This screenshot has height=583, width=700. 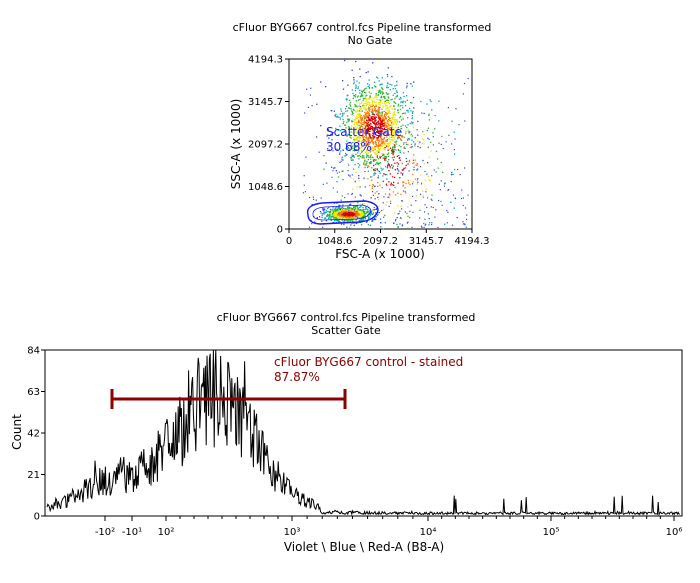 What do you see at coordinates (388, 527) in the screenshot?
I see `histogram-x-ticks: -10² -10¹ 10² 10³ 10⁴ 10⁵ 10⁶` at bounding box center [388, 527].